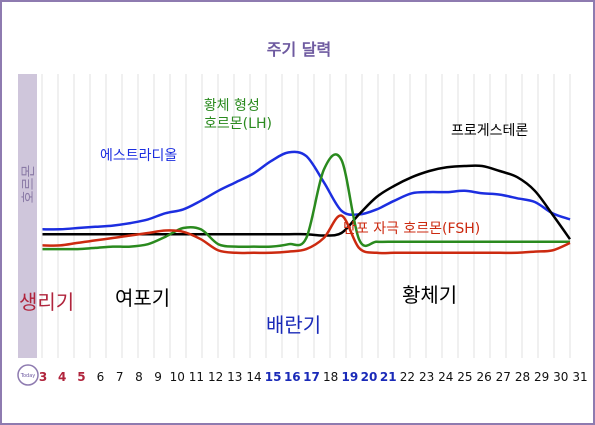 This screenshot has height=425, width=595. I want to click on y-axis-band, so click(27, 216).